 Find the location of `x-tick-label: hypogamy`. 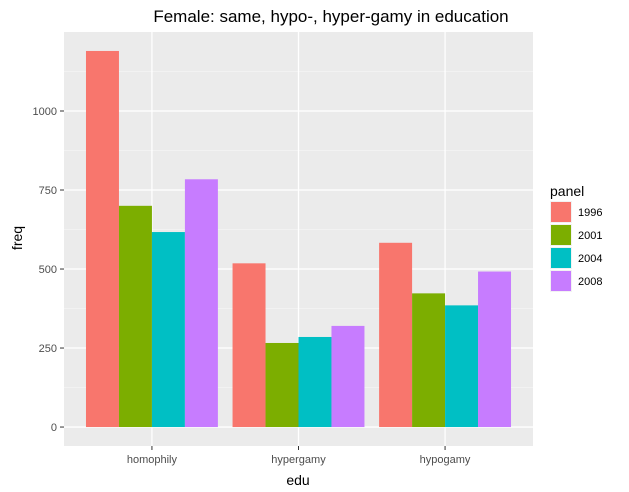

x-tick-label: hypogamy is located at coordinates (445, 460).